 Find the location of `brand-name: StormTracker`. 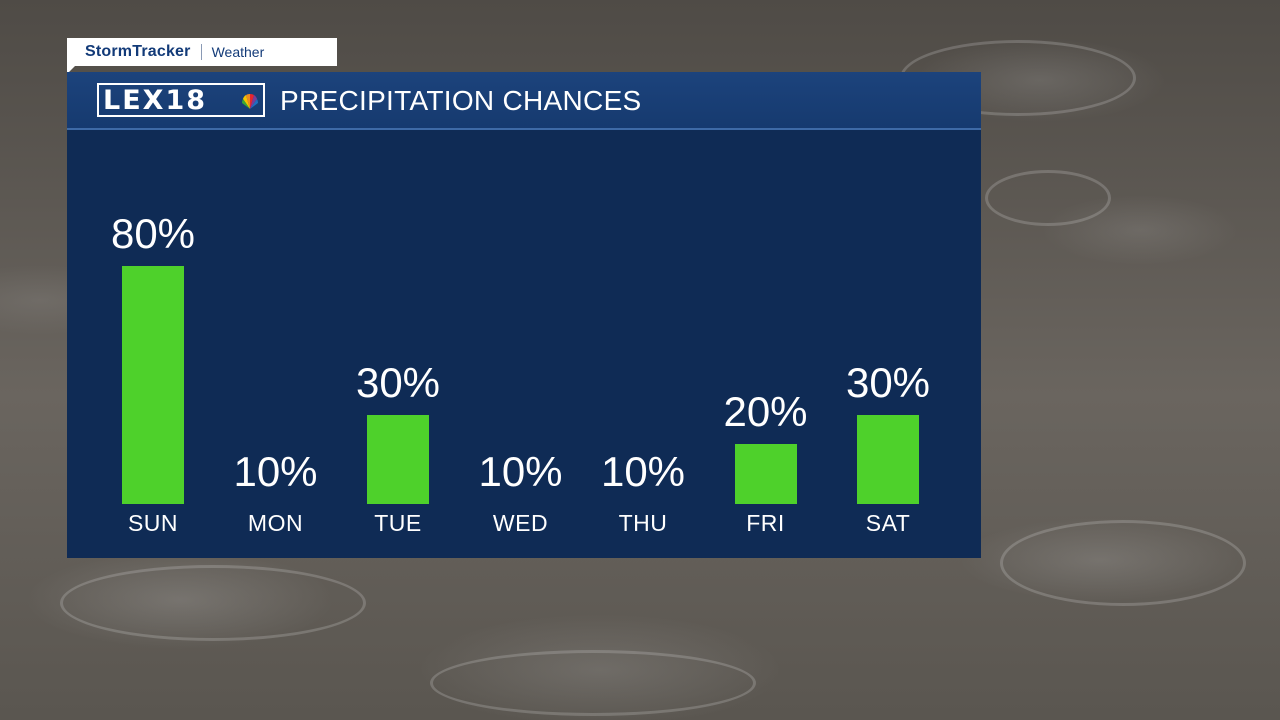

brand-name: StormTracker is located at coordinates (138, 51).